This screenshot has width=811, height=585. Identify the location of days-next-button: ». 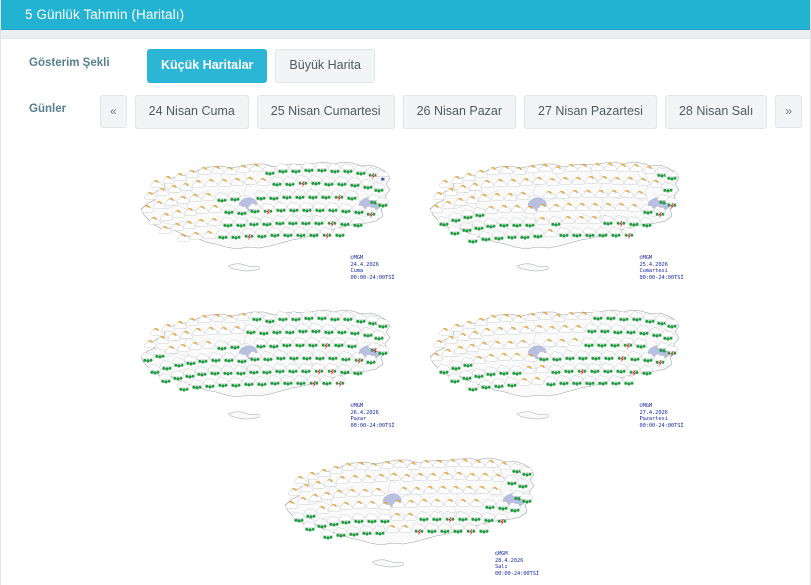
(788, 112).